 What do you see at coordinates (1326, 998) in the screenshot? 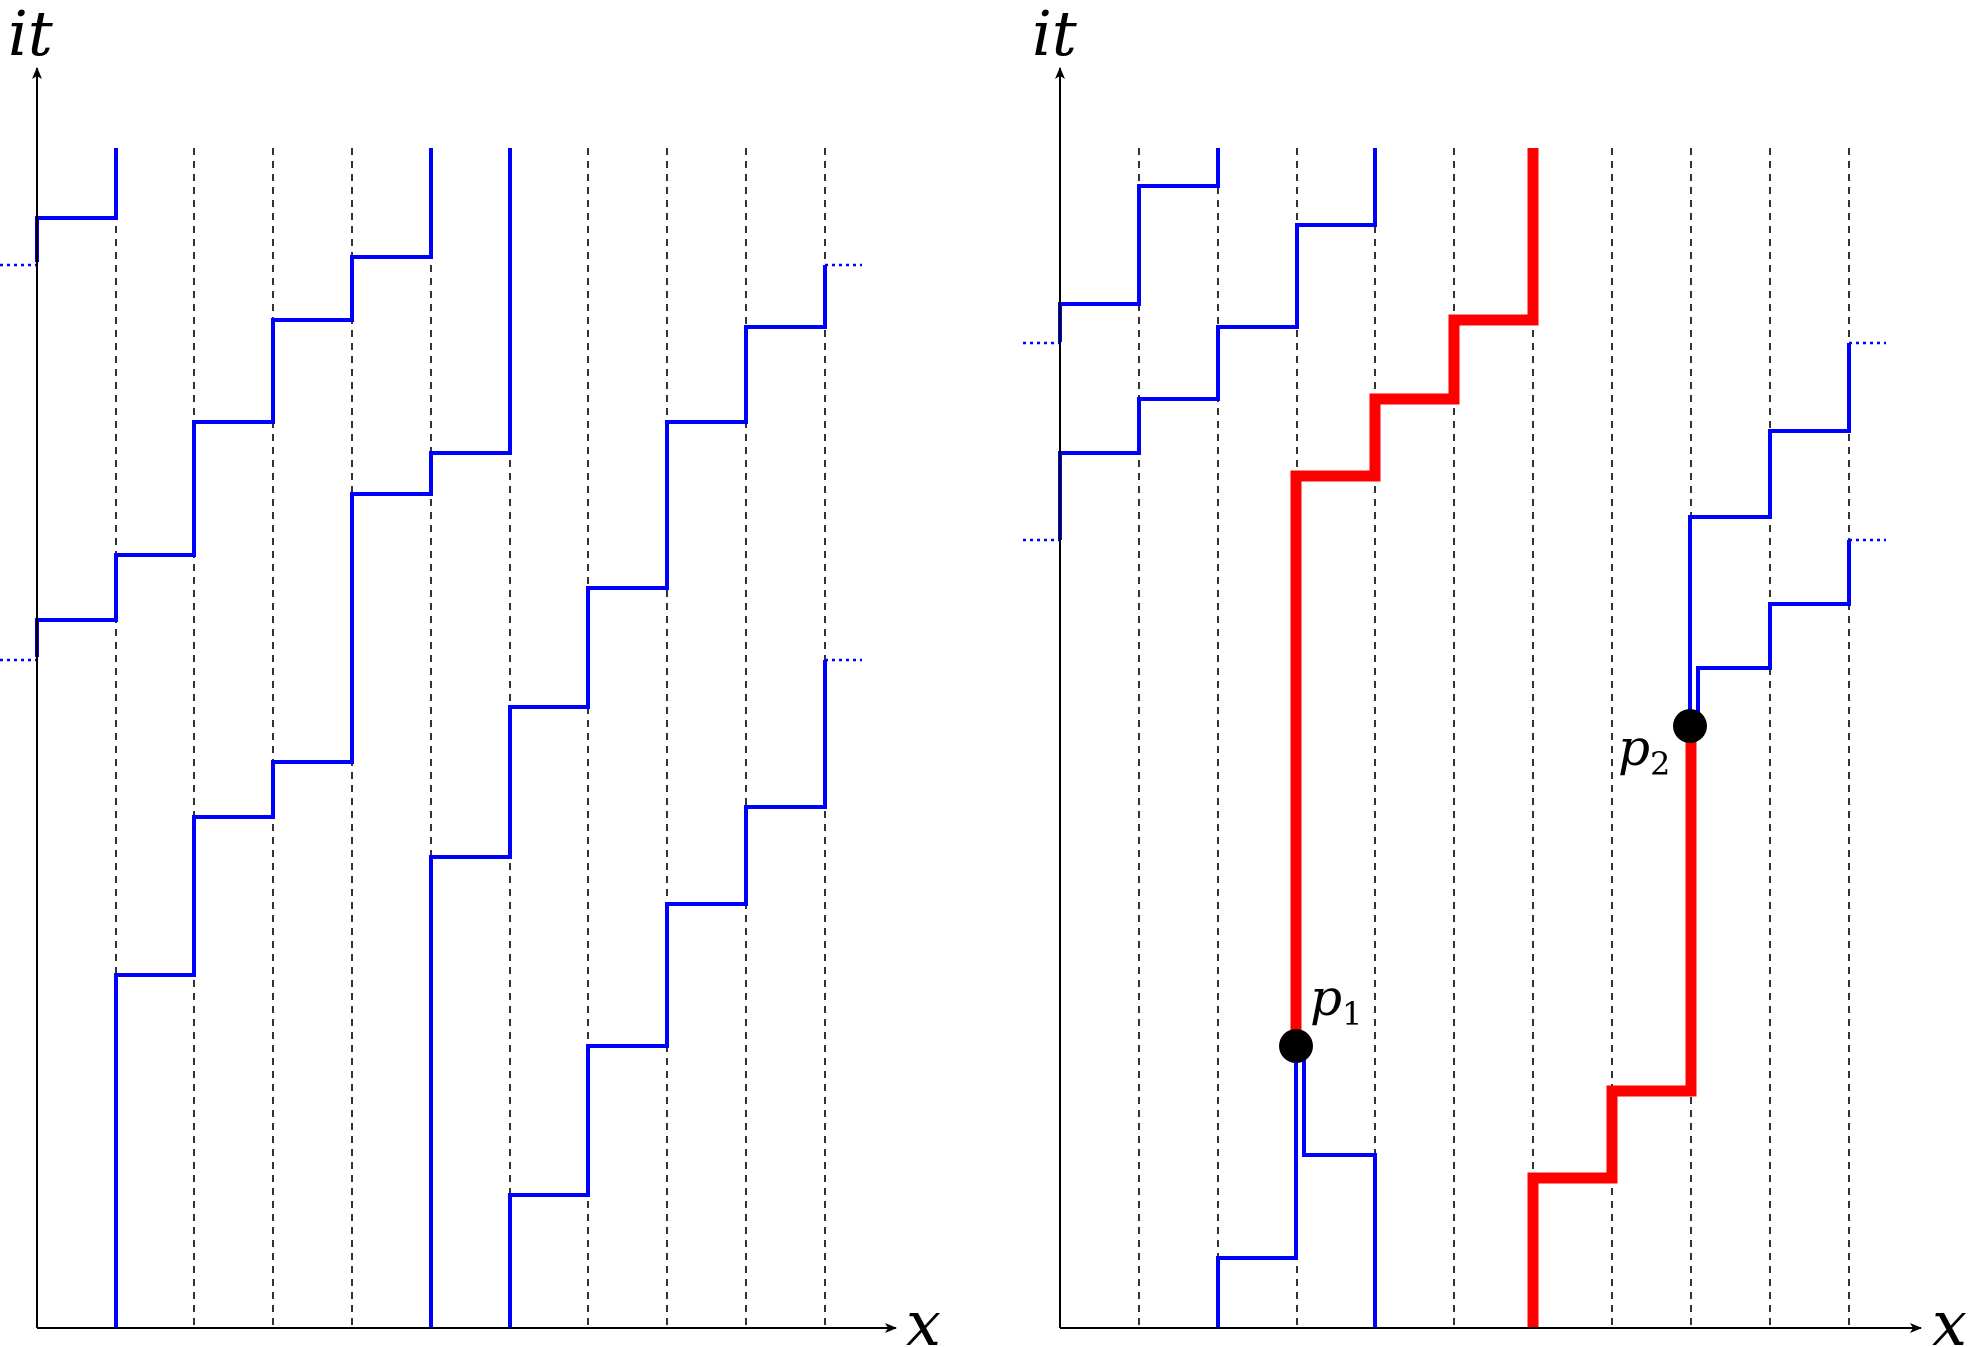
I see `point-p1-base: p` at bounding box center [1326, 998].